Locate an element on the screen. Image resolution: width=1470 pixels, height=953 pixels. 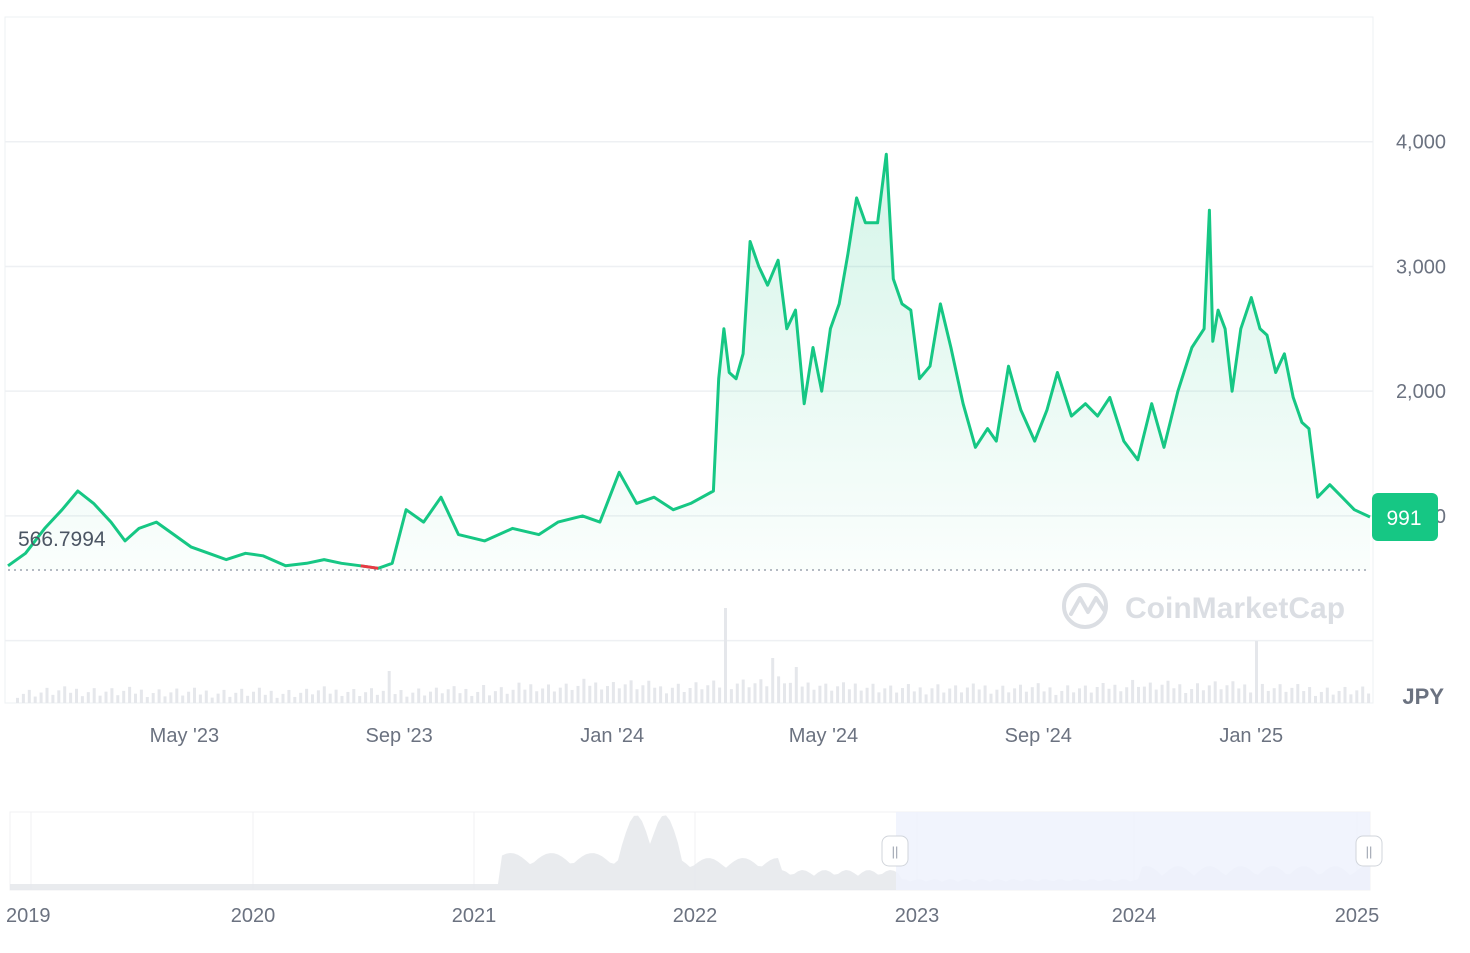
coinmarketcap-watermark: CoinMarketCap is located at coordinates (1203, 606).